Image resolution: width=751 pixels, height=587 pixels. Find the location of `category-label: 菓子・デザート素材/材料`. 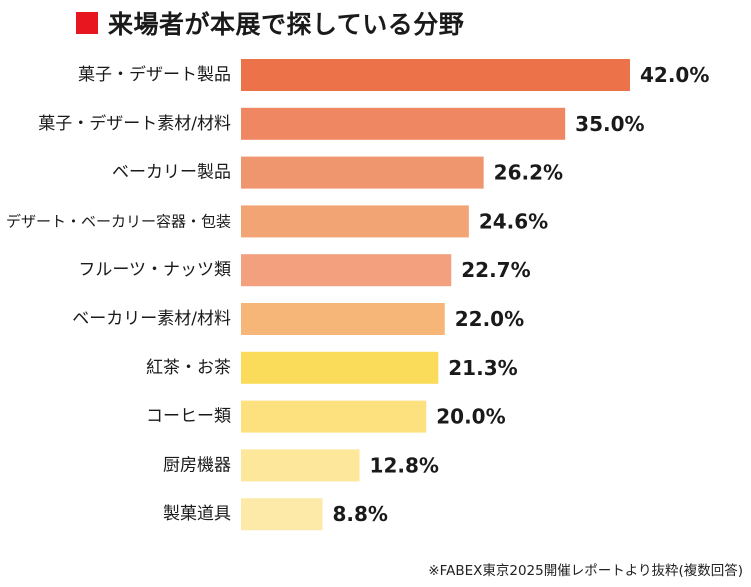

category-label: 菓子・デザート素材/材料 is located at coordinates (134, 123).